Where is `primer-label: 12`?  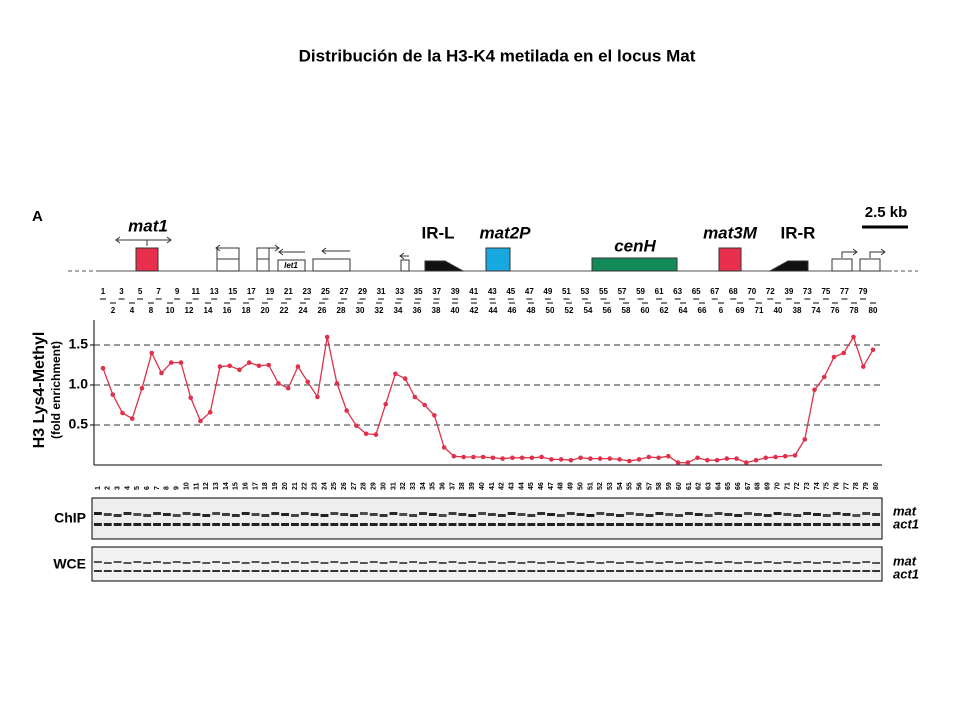
primer-label: 12 is located at coordinates (189, 310).